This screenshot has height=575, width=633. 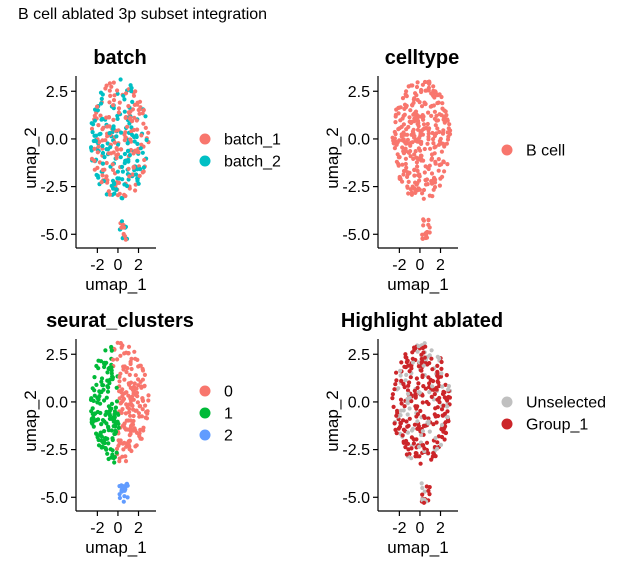 What do you see at coordinates (252, 140) in the screenshot?
I see `legend-label: batch_1` at bounding box center [252, 140].